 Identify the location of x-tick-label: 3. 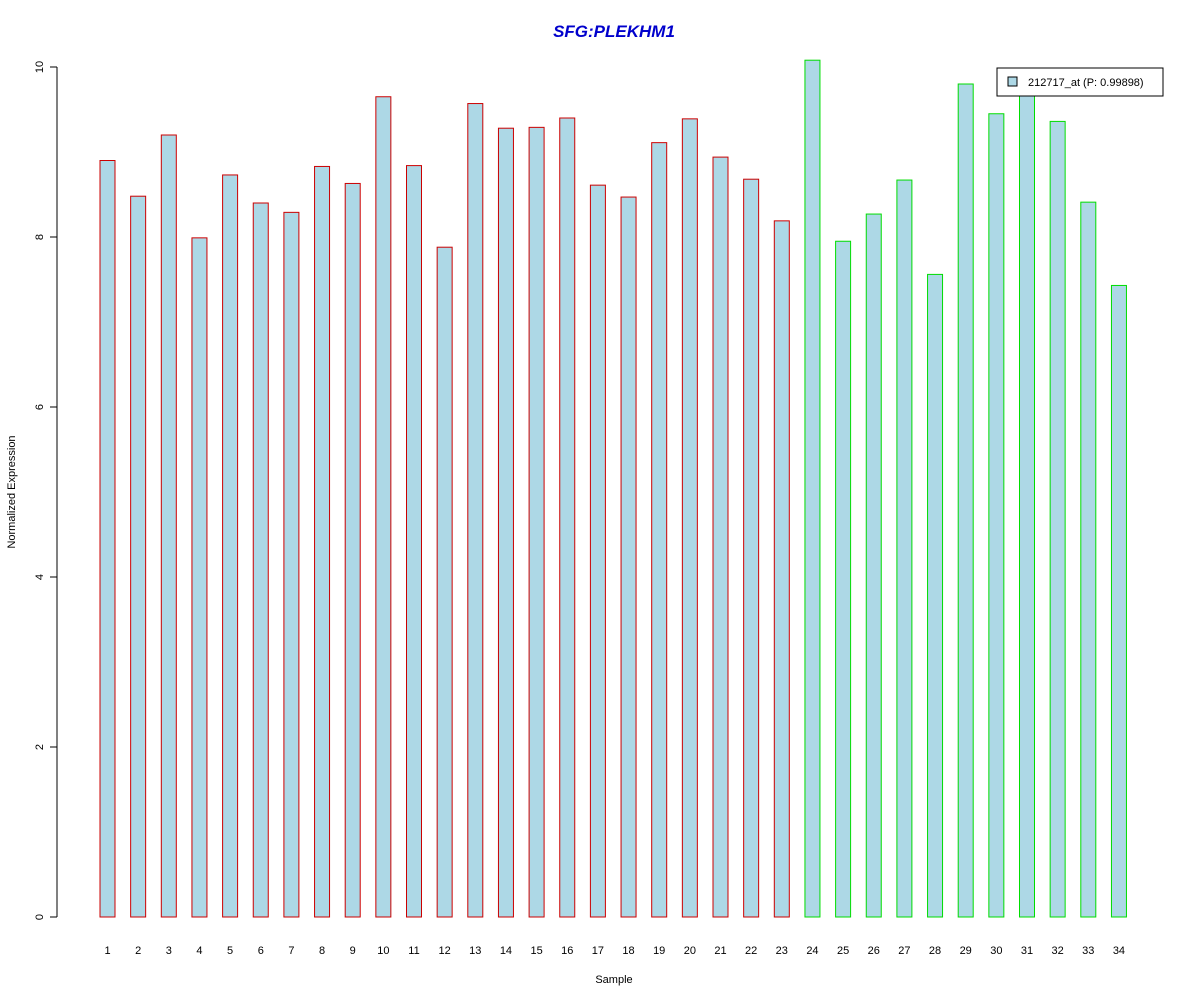
(169, 951).